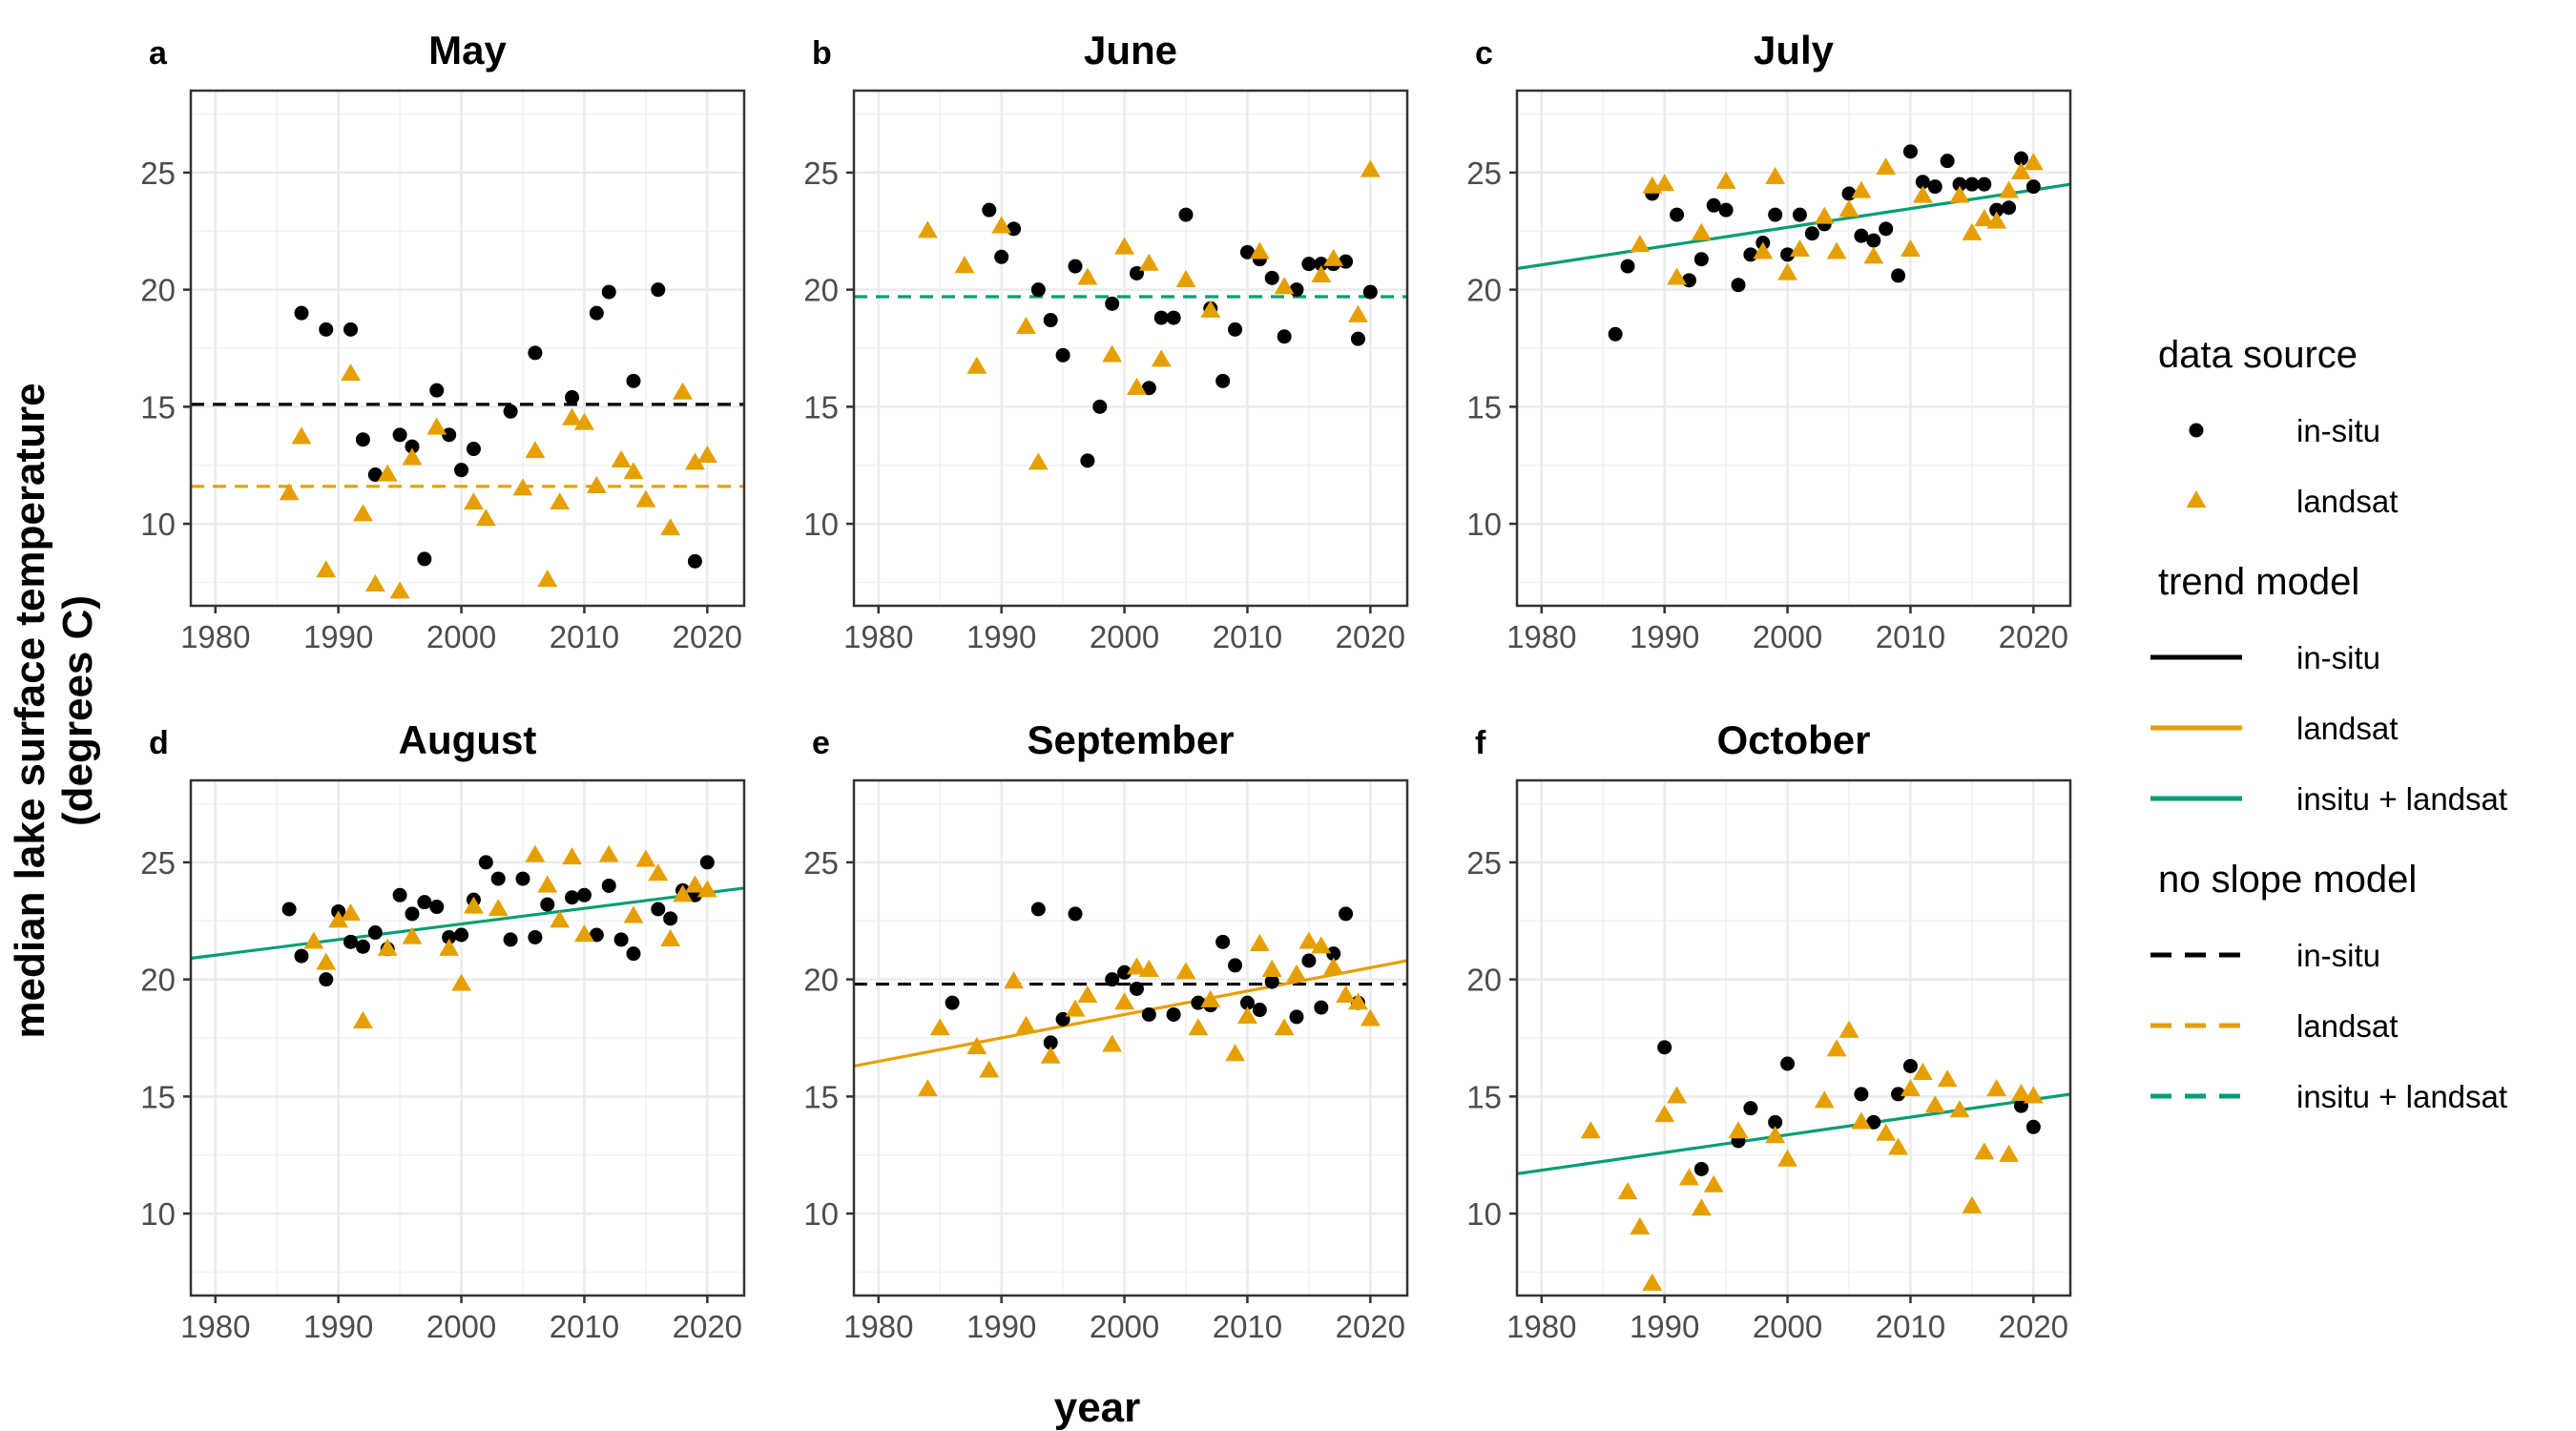 Image resolution: width=2576 pixels, height=1431 pixels. I want to click on panel-letter: c, so click(1484, 53).